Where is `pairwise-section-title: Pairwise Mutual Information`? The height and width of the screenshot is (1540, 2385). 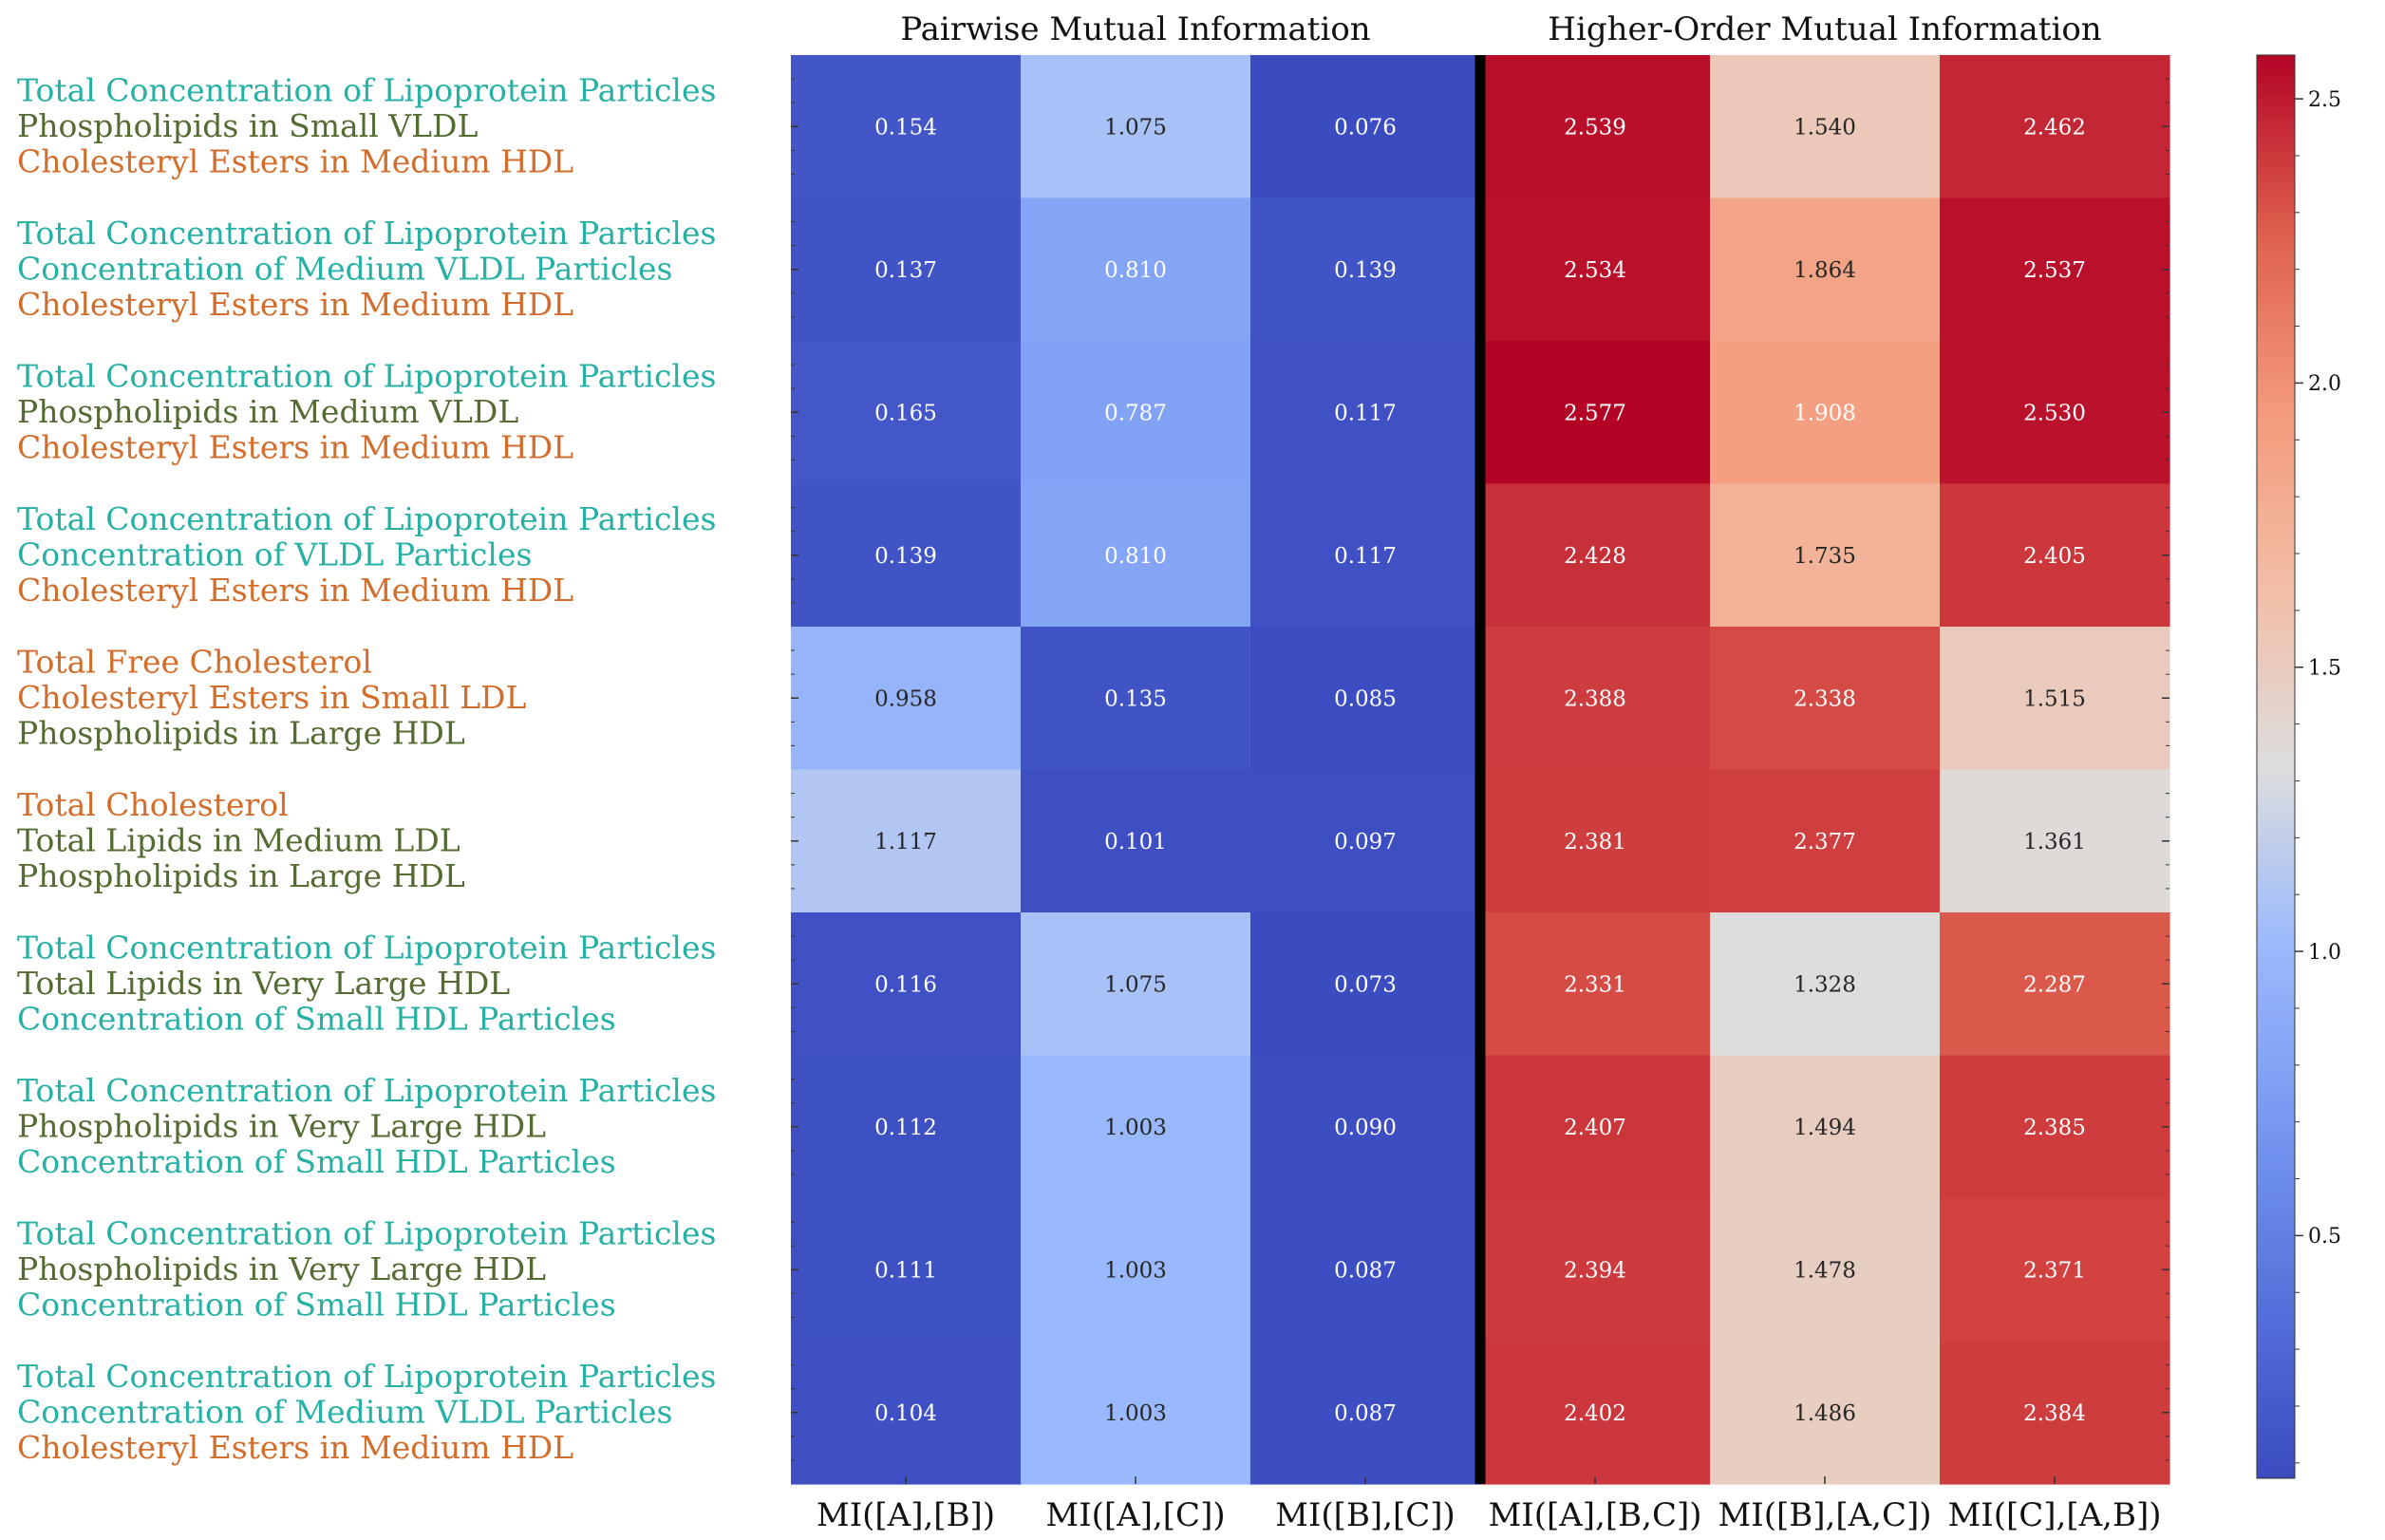
pairwise-section-title: Pairwise Mutual Information is located at coordinates (1135, 29).